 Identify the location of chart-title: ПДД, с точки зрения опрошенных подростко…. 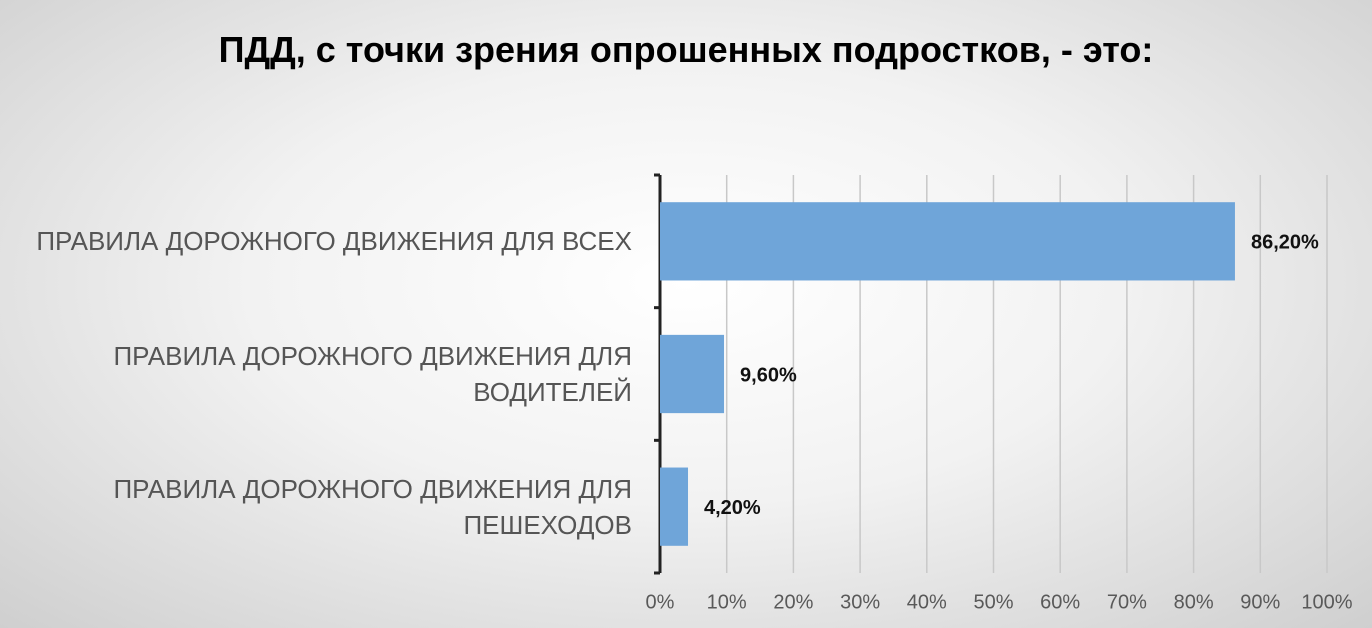
(686, 49).